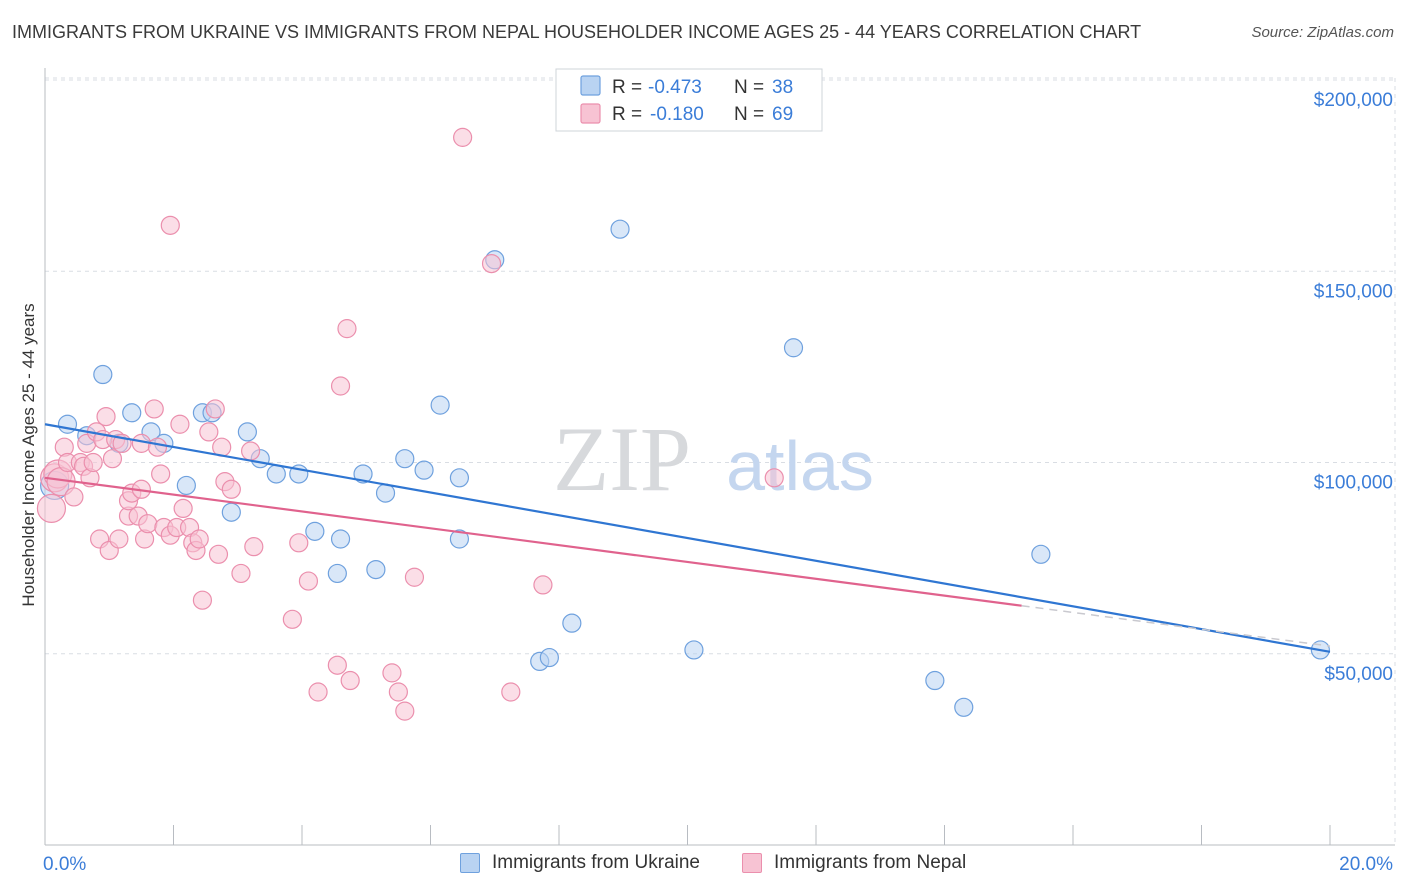  What do you see at coordinates (689, 100) in the screenshot?
I see `correlation-legend: R = -0.473 N = 38 R = -0.180 N = 69` at bounding box center [689, 100].